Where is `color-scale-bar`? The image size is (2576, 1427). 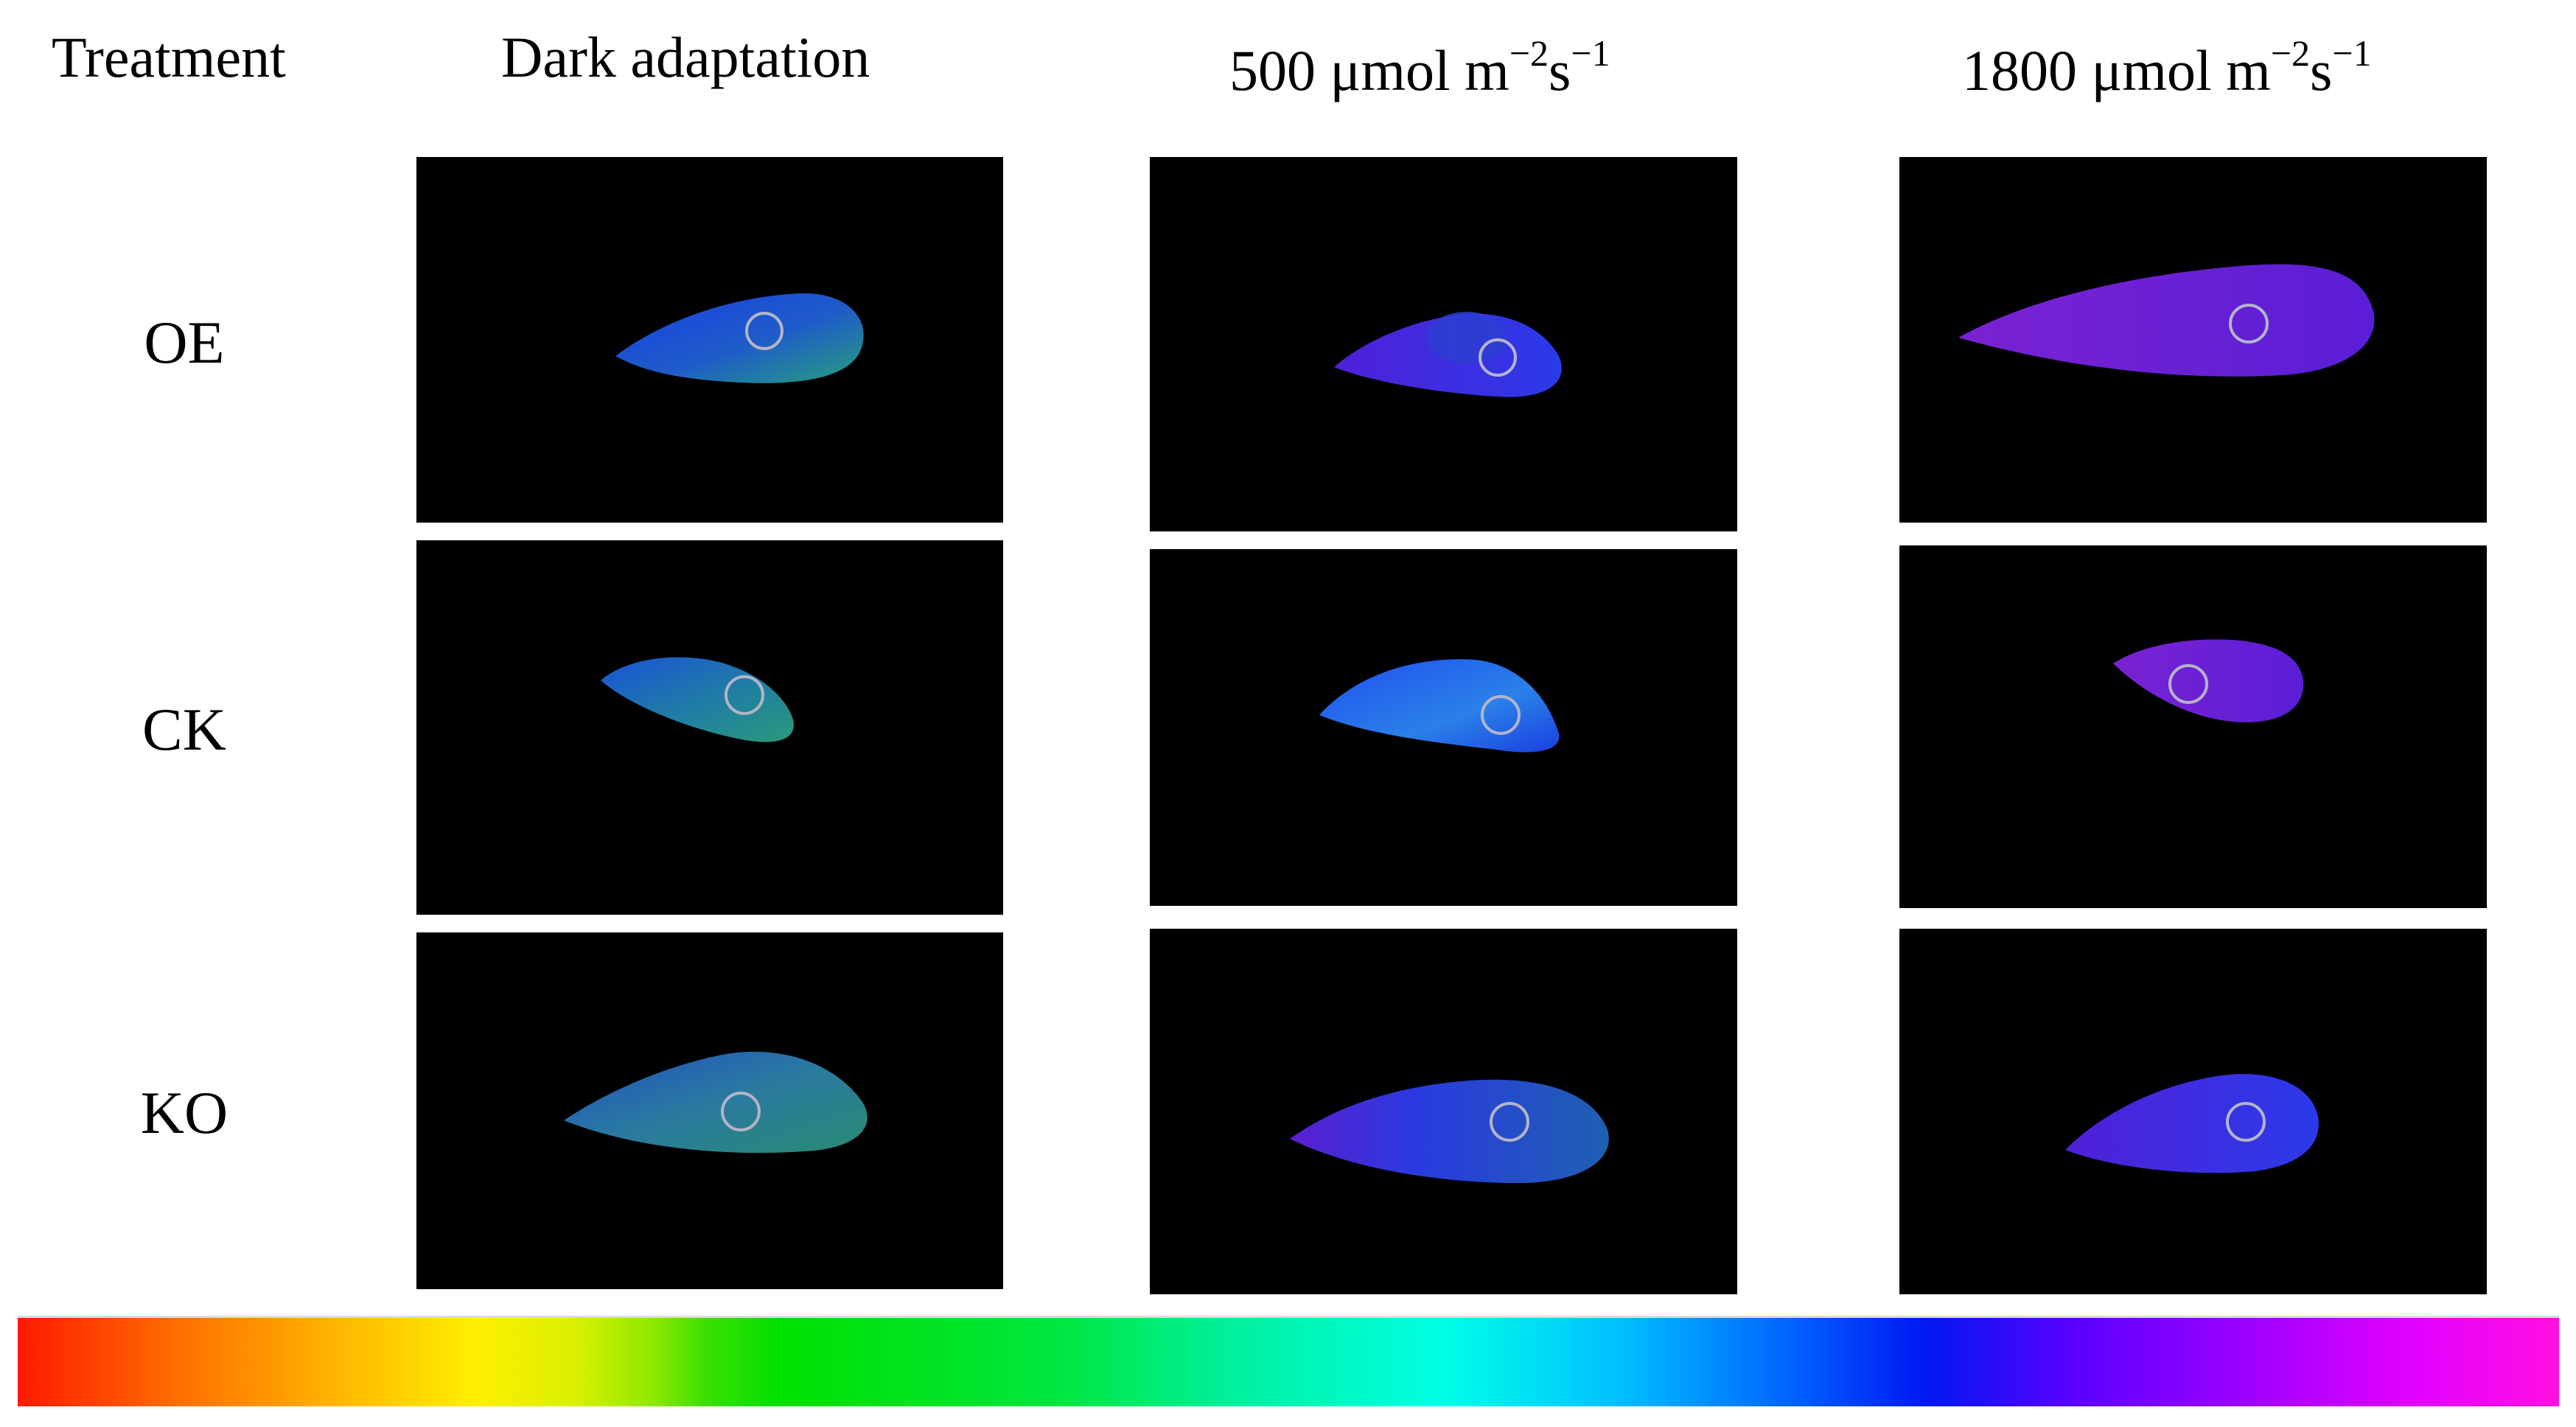
color-scale-bar is located at coordinates (1288, 1361).